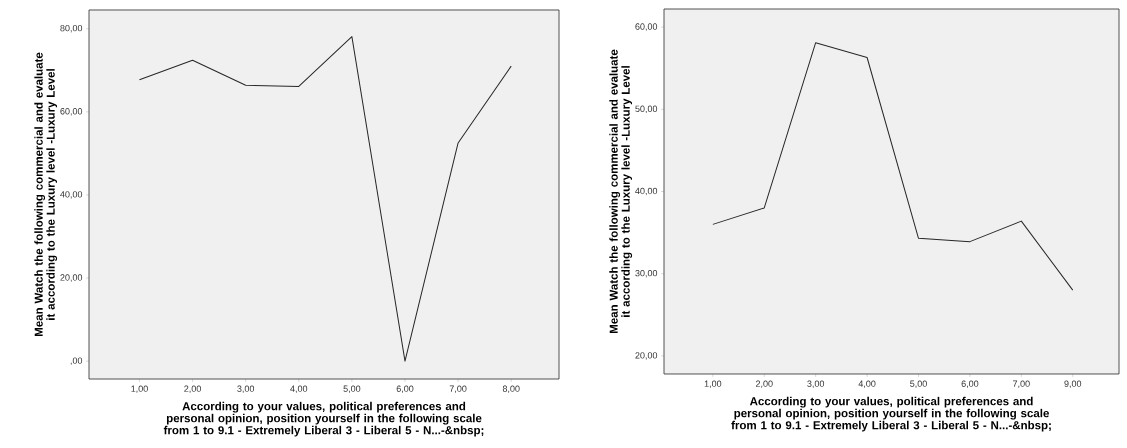 Image resolution: width=1127 pixels, height=448 pixels. What do you see at coordinates (71, 28) in the screenshot?
I see `y-tick-label: 80,00` at bounding box center [71, 28].